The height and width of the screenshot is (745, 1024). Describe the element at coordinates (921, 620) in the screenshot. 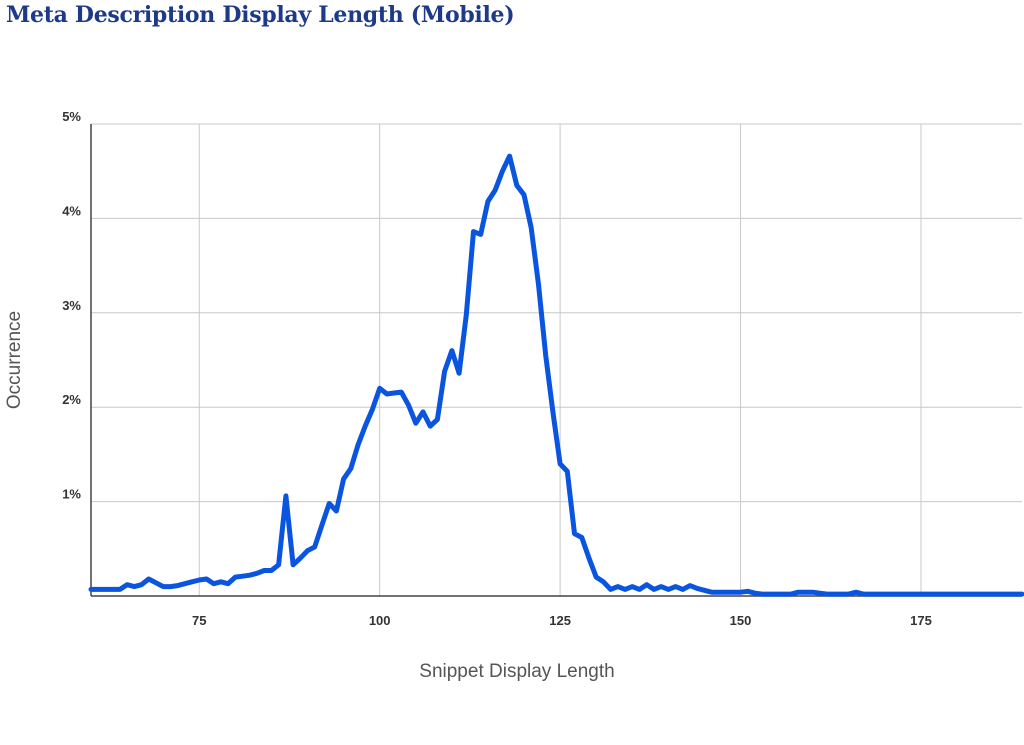

I see `x-tick-label: 175` at that location.